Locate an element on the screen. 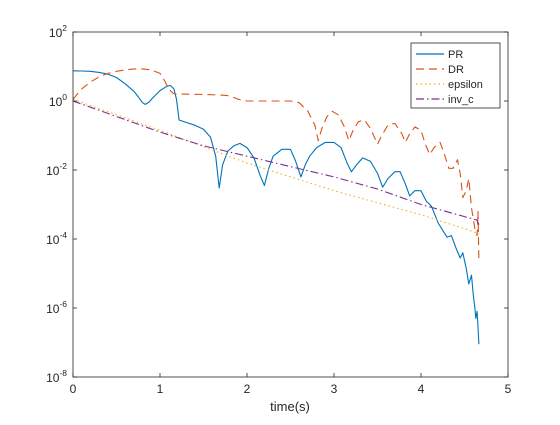 The image size is (560, 425). y-tick-label: 10² is located at coordinates (58, 31).